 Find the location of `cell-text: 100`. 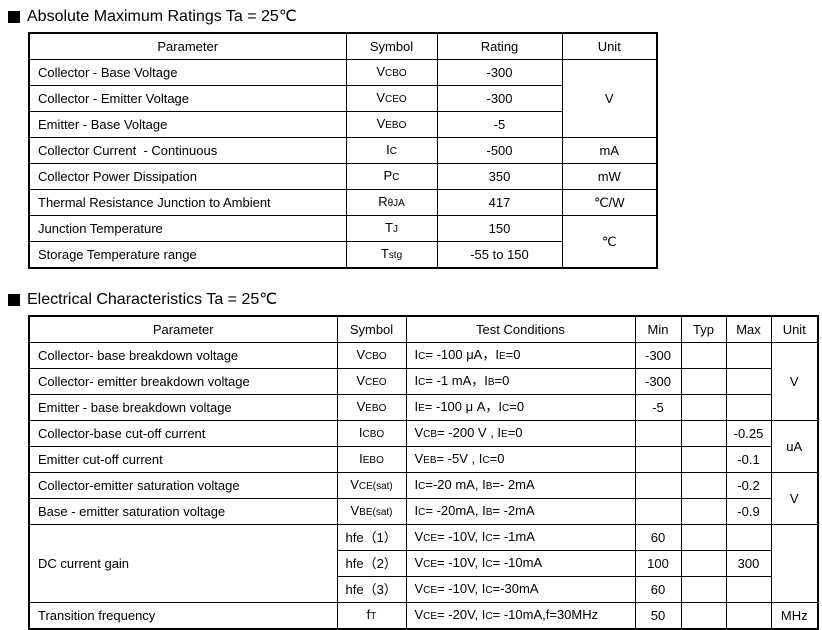

cell-text: 100 is located at coordinates (658, 563).